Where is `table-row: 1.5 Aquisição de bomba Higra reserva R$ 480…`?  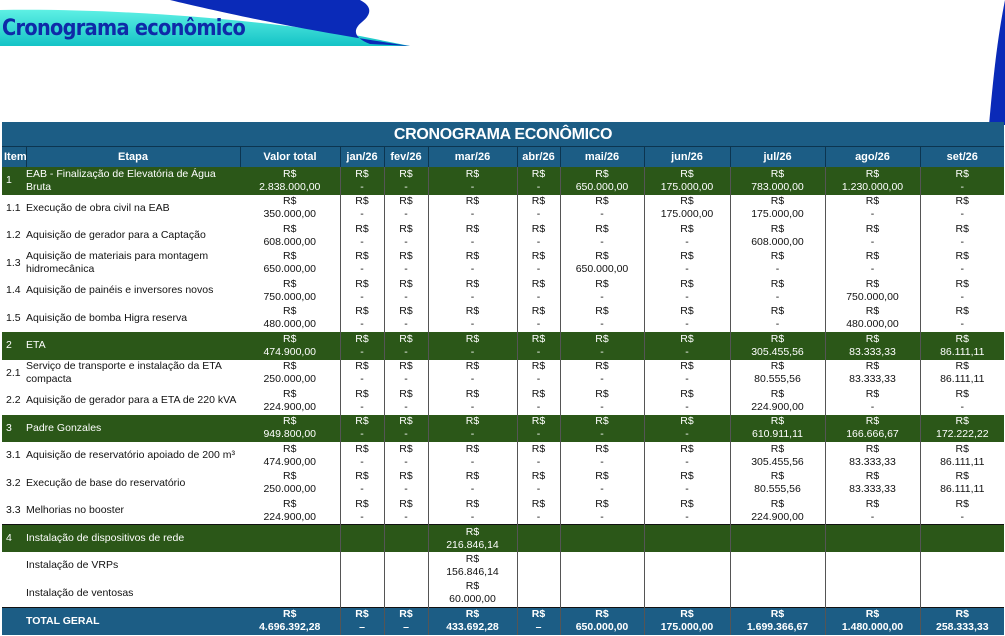 table-row: 1.5 Aquisição de bomba Higra reserva R$ 480… is located at coordinates (503, 318).